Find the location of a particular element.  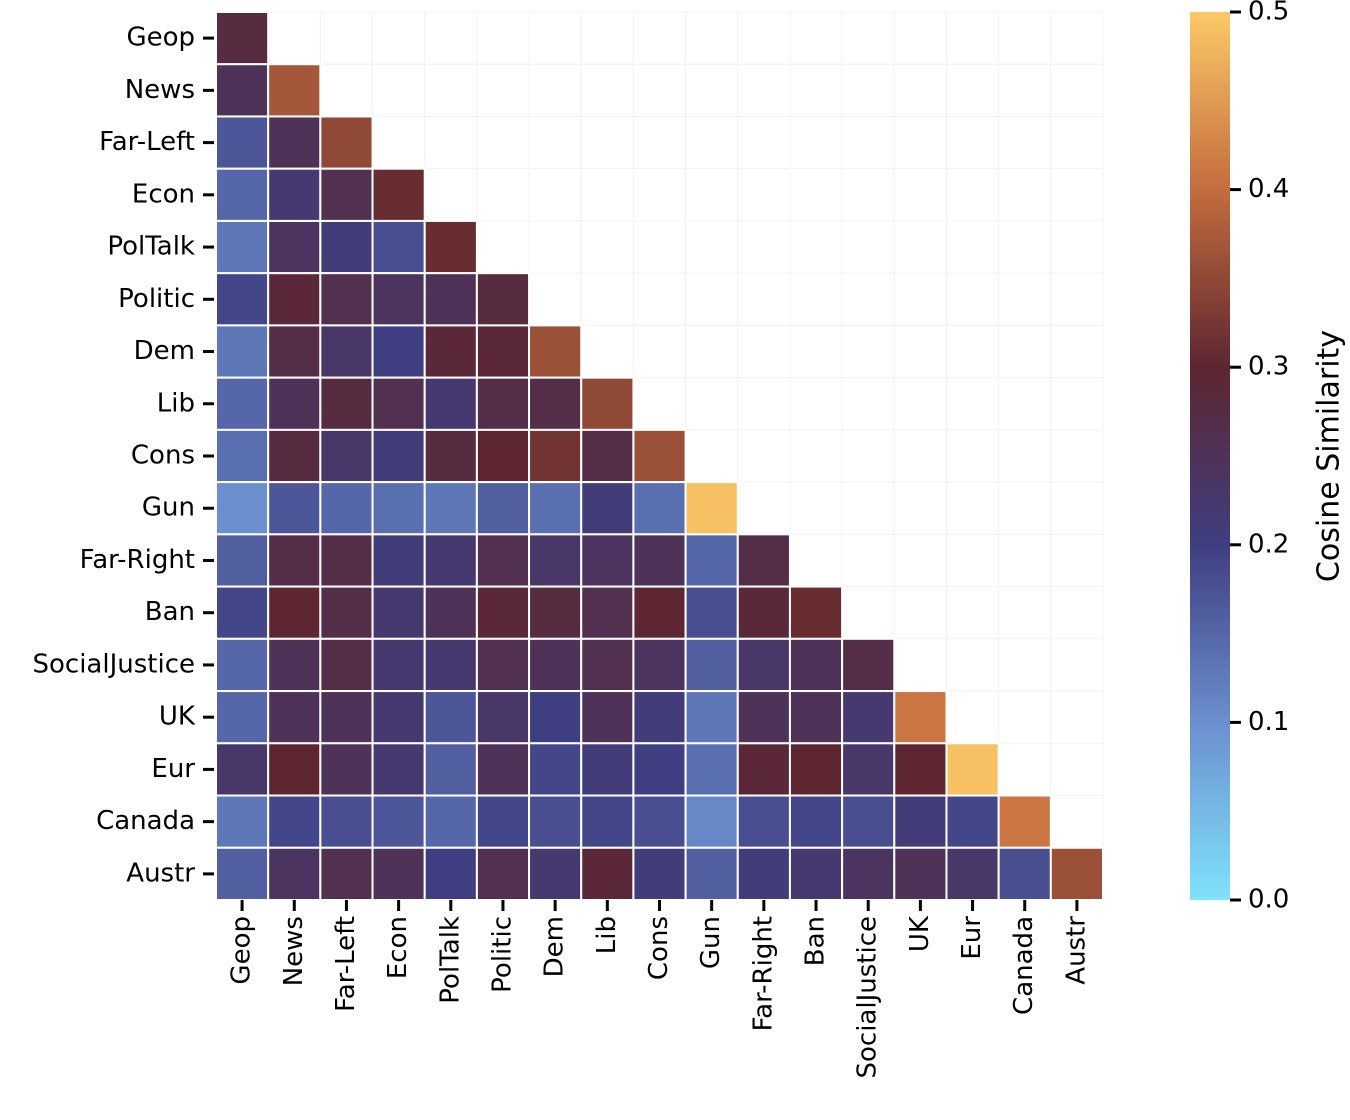

x-tick-label: UK is located at coordinates (920, 933).